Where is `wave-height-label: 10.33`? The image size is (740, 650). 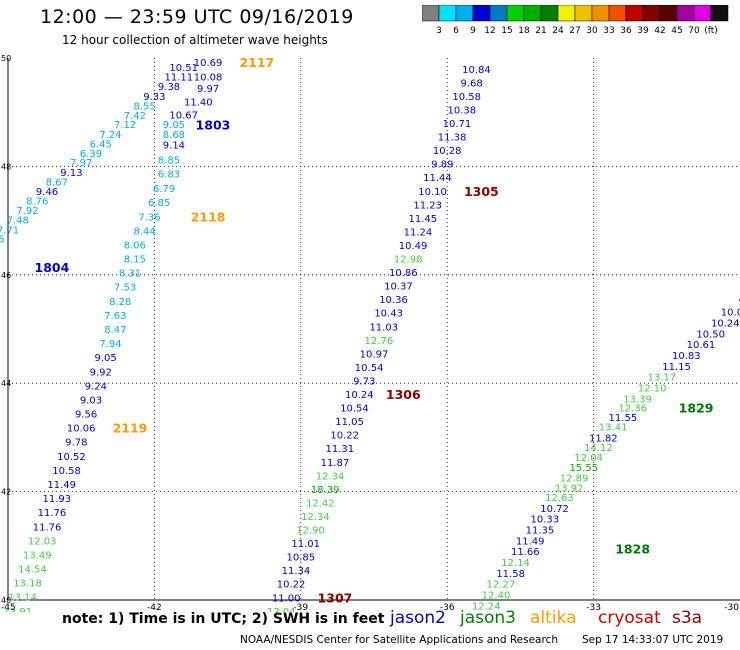 wave-height-label: 10.33 is located at coordinates (544, 520).